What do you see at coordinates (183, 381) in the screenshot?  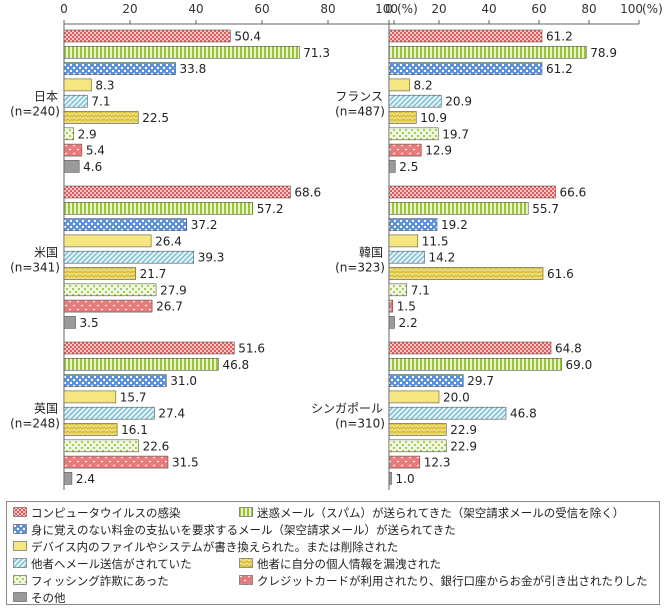 I see `data-label: 31.0` at bounding box center [183, 381].